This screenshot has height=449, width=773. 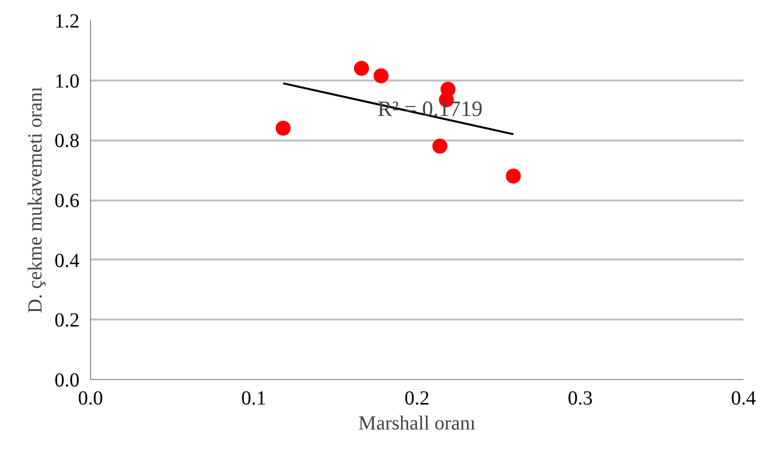 I want to click on y-tick-label: 1.0, so click(x=67, y=81).